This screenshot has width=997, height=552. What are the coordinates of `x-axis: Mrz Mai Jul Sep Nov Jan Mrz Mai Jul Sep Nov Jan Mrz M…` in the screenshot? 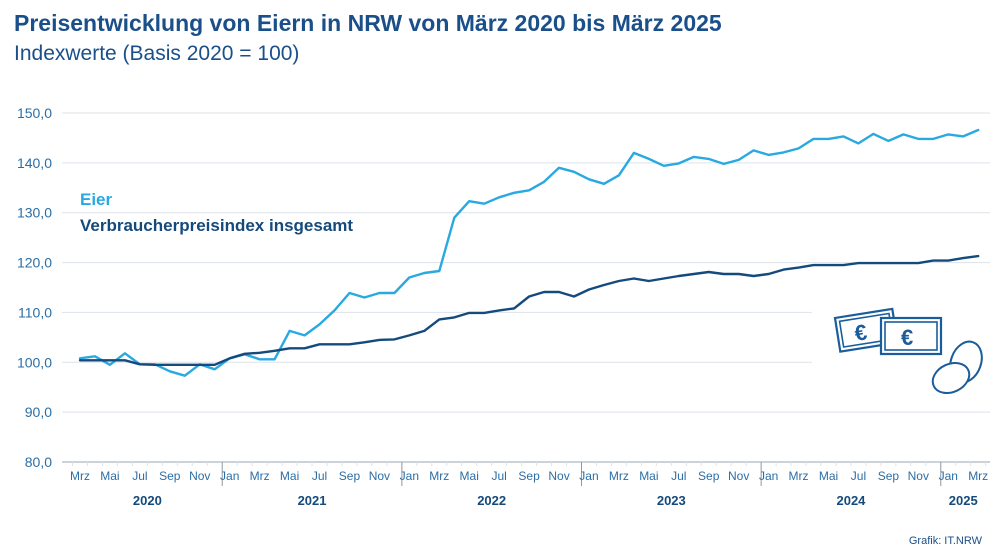 It's located at (529, 485).